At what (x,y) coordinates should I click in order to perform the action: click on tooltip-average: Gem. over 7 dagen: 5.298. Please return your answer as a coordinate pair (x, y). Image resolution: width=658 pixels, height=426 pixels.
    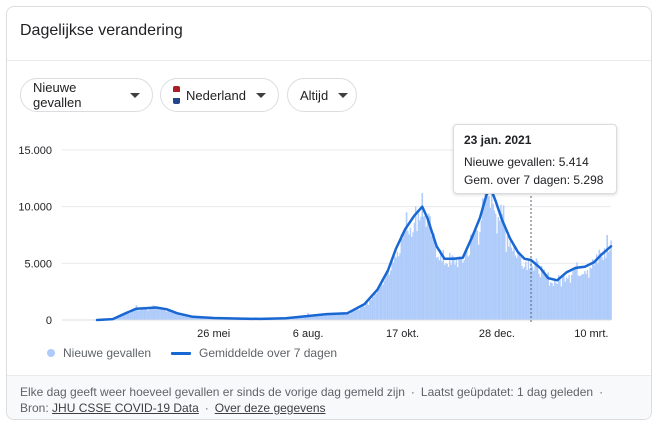
    Looking at the image, I should click on (534, 180).